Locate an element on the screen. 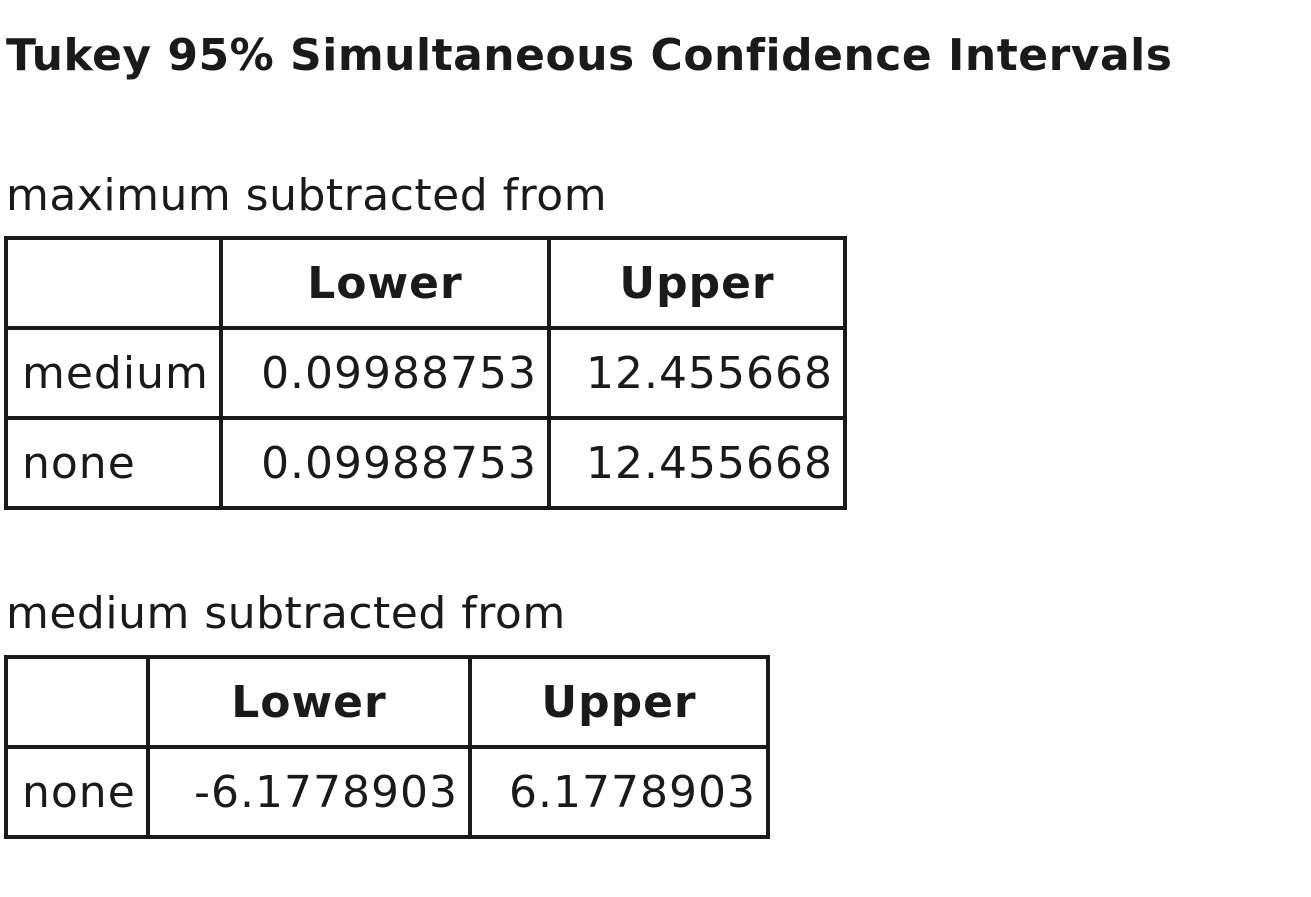 The height and width of the screenshot is (897, 1311). table-row: none 0.09988753 12.455668 is located at coordinates (425, 463).